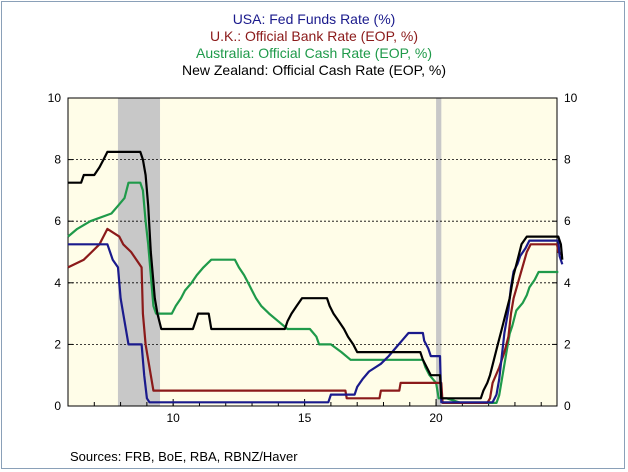 The height and width of the screenshot is (472, 628). What do you see at coordinates (57, 344) in the screenshot?
I see `y-tick-label-left: 2` at bounding box center [57, 344].